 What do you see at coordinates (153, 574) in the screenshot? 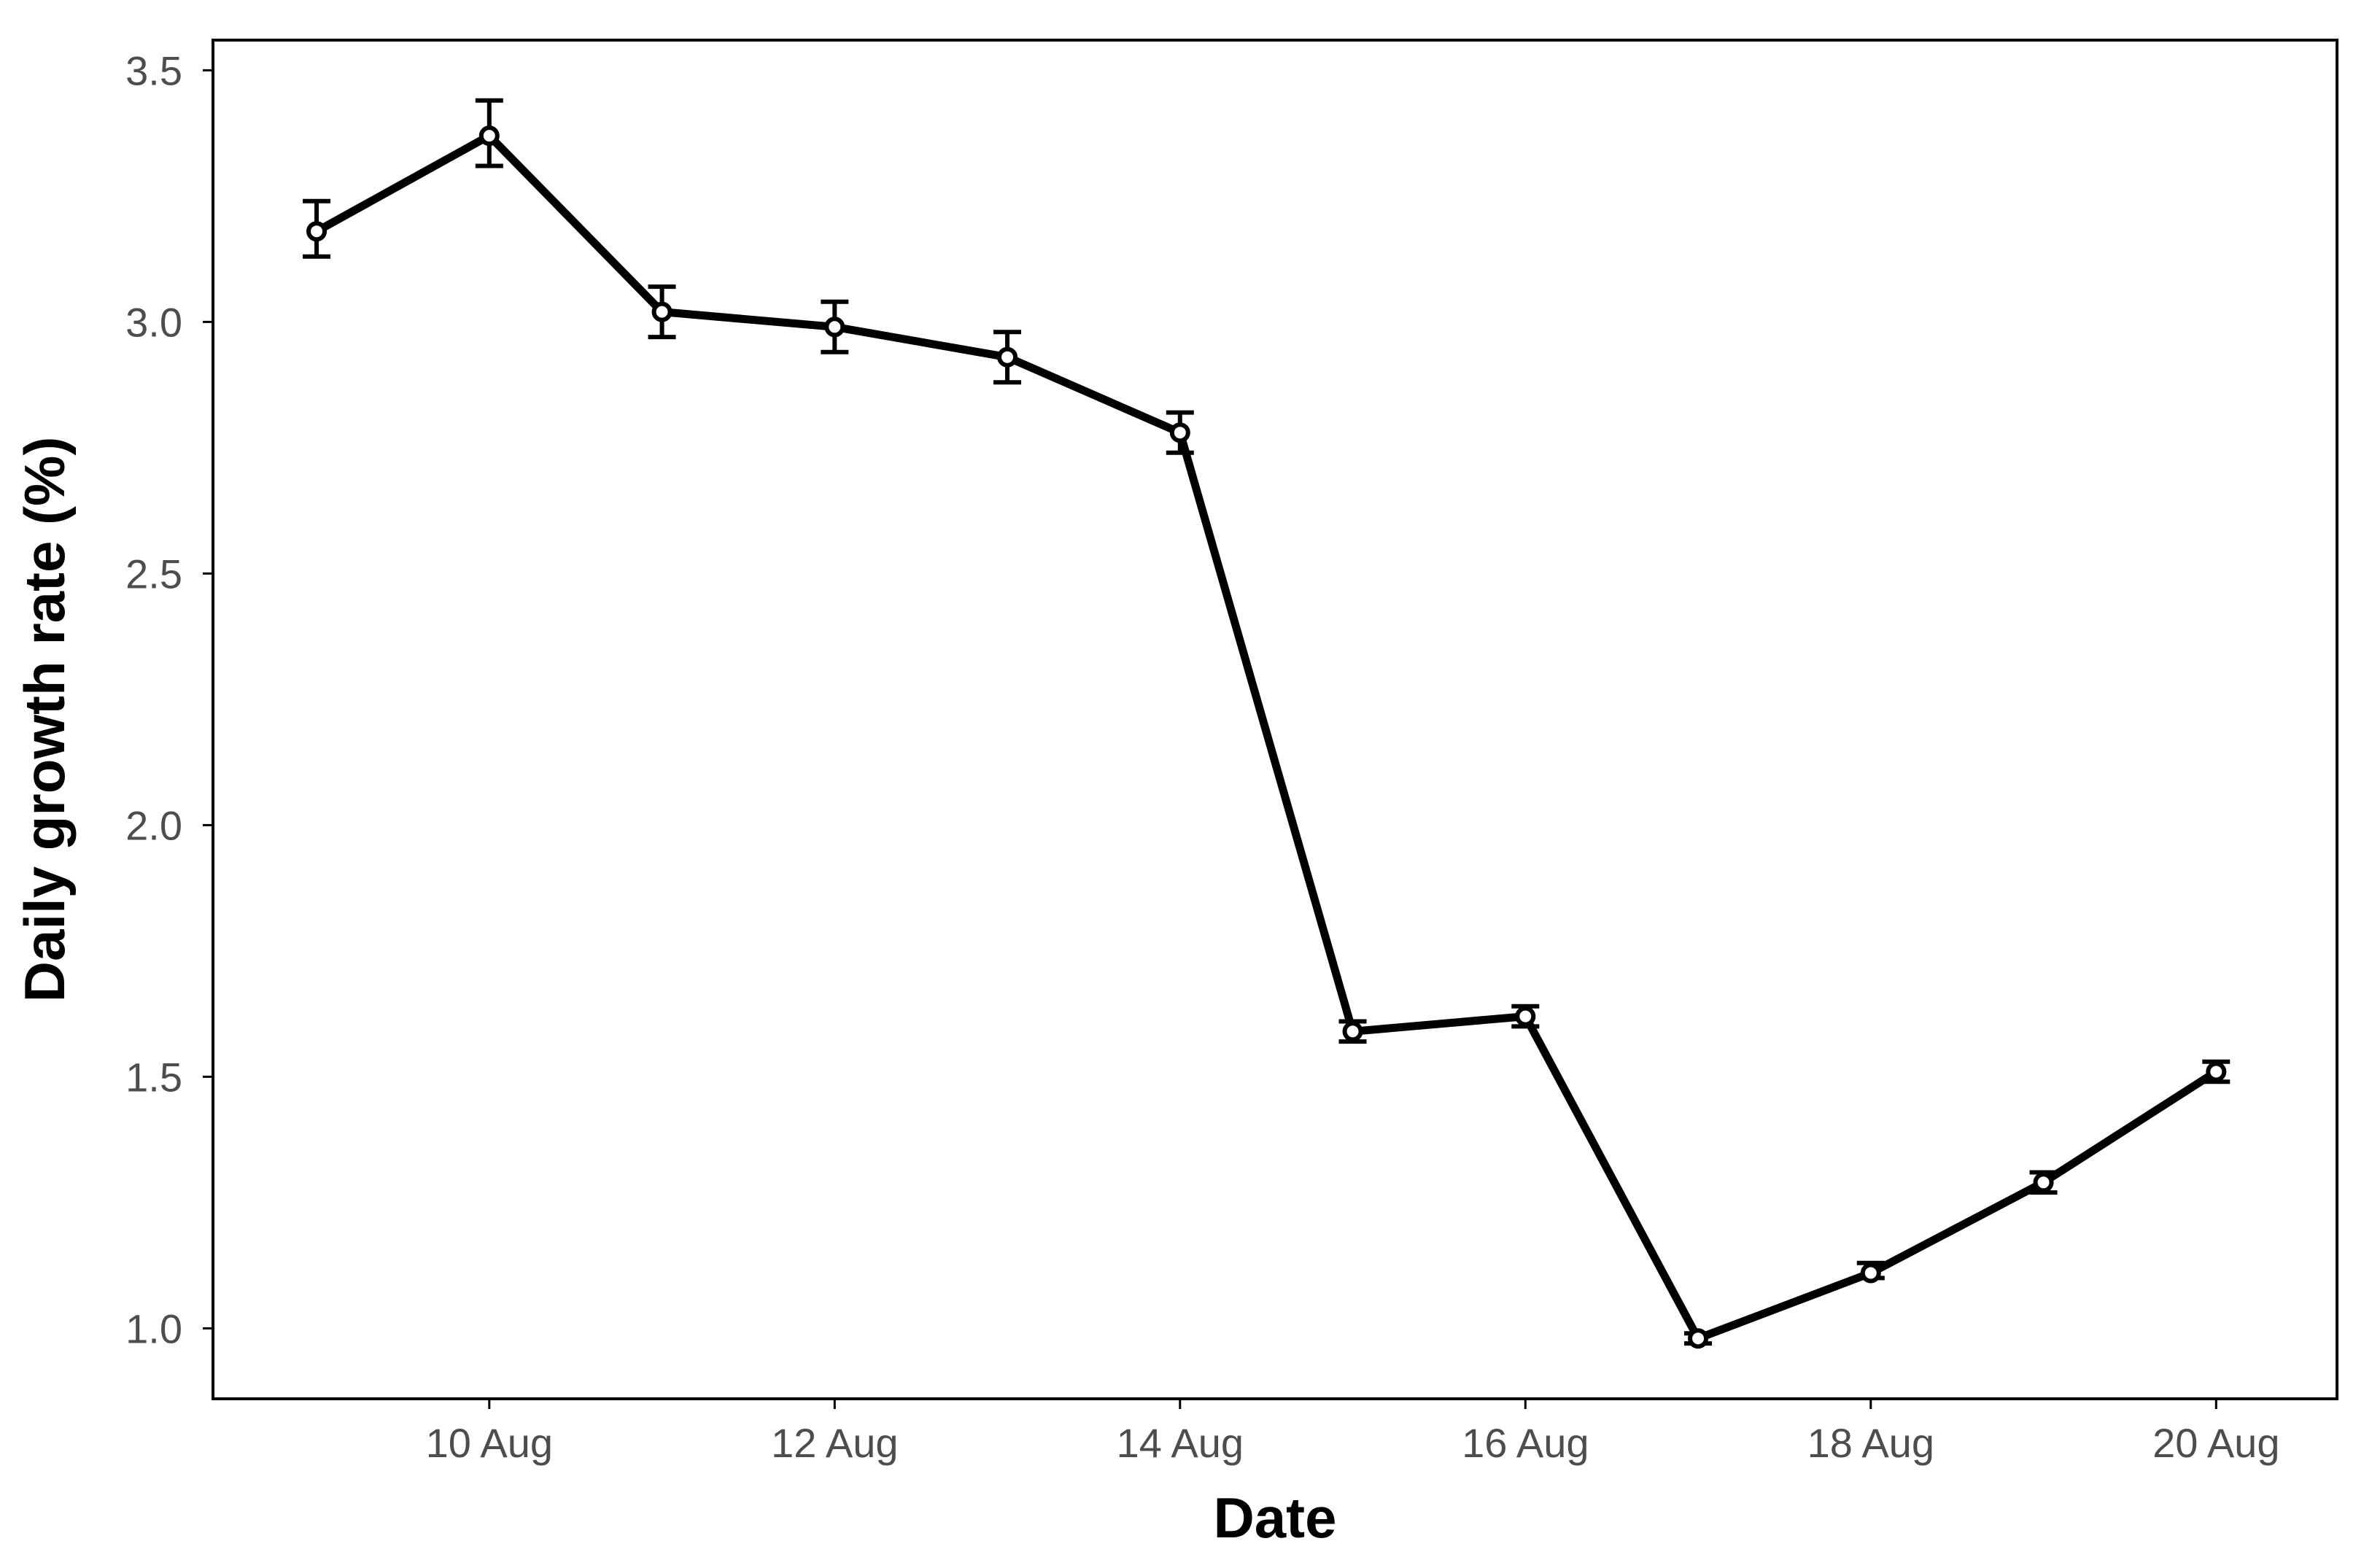
I see `y-tick-label: 2.5` at bounding box center [153, 574].